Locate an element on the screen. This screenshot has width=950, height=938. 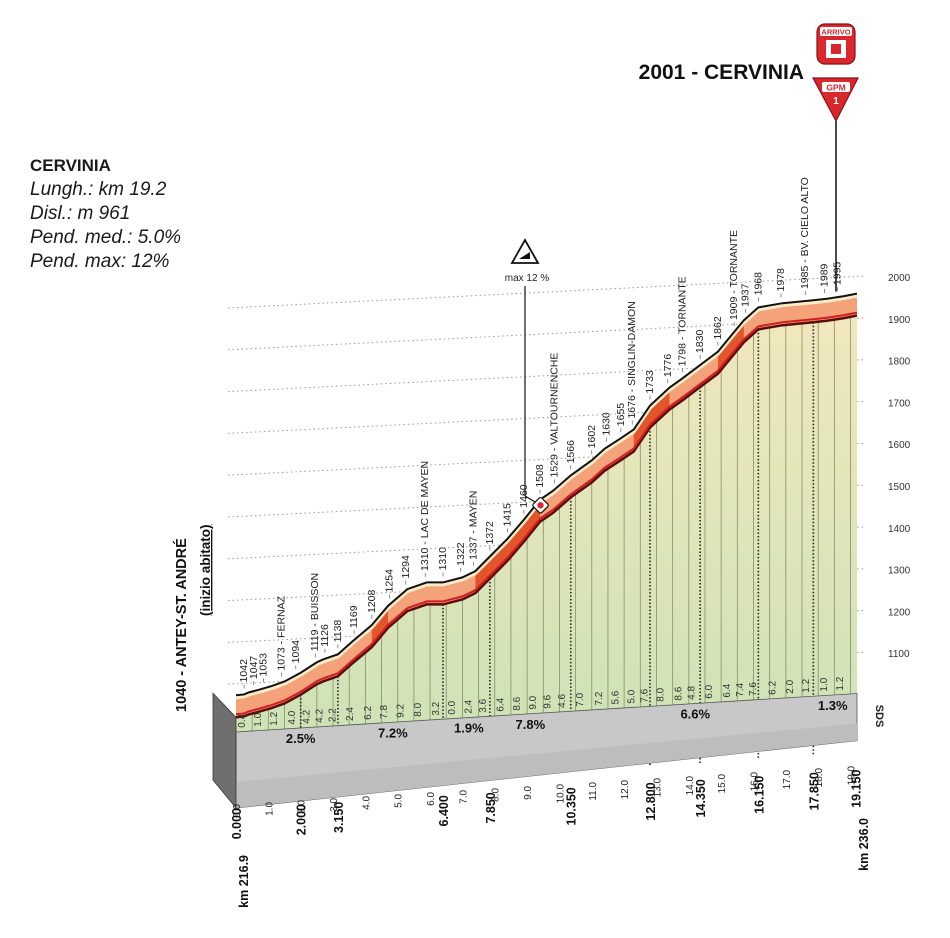
y-tick-label: 2000 is located at coordinates (899, 278).